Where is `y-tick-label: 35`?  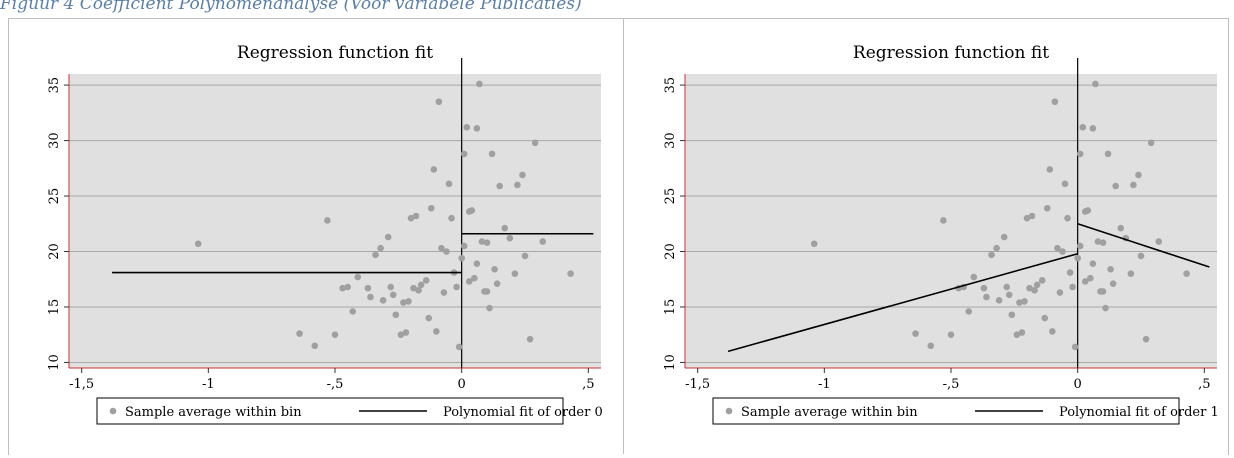 y-tick-label: 35 is located at coordinates (54, 85).